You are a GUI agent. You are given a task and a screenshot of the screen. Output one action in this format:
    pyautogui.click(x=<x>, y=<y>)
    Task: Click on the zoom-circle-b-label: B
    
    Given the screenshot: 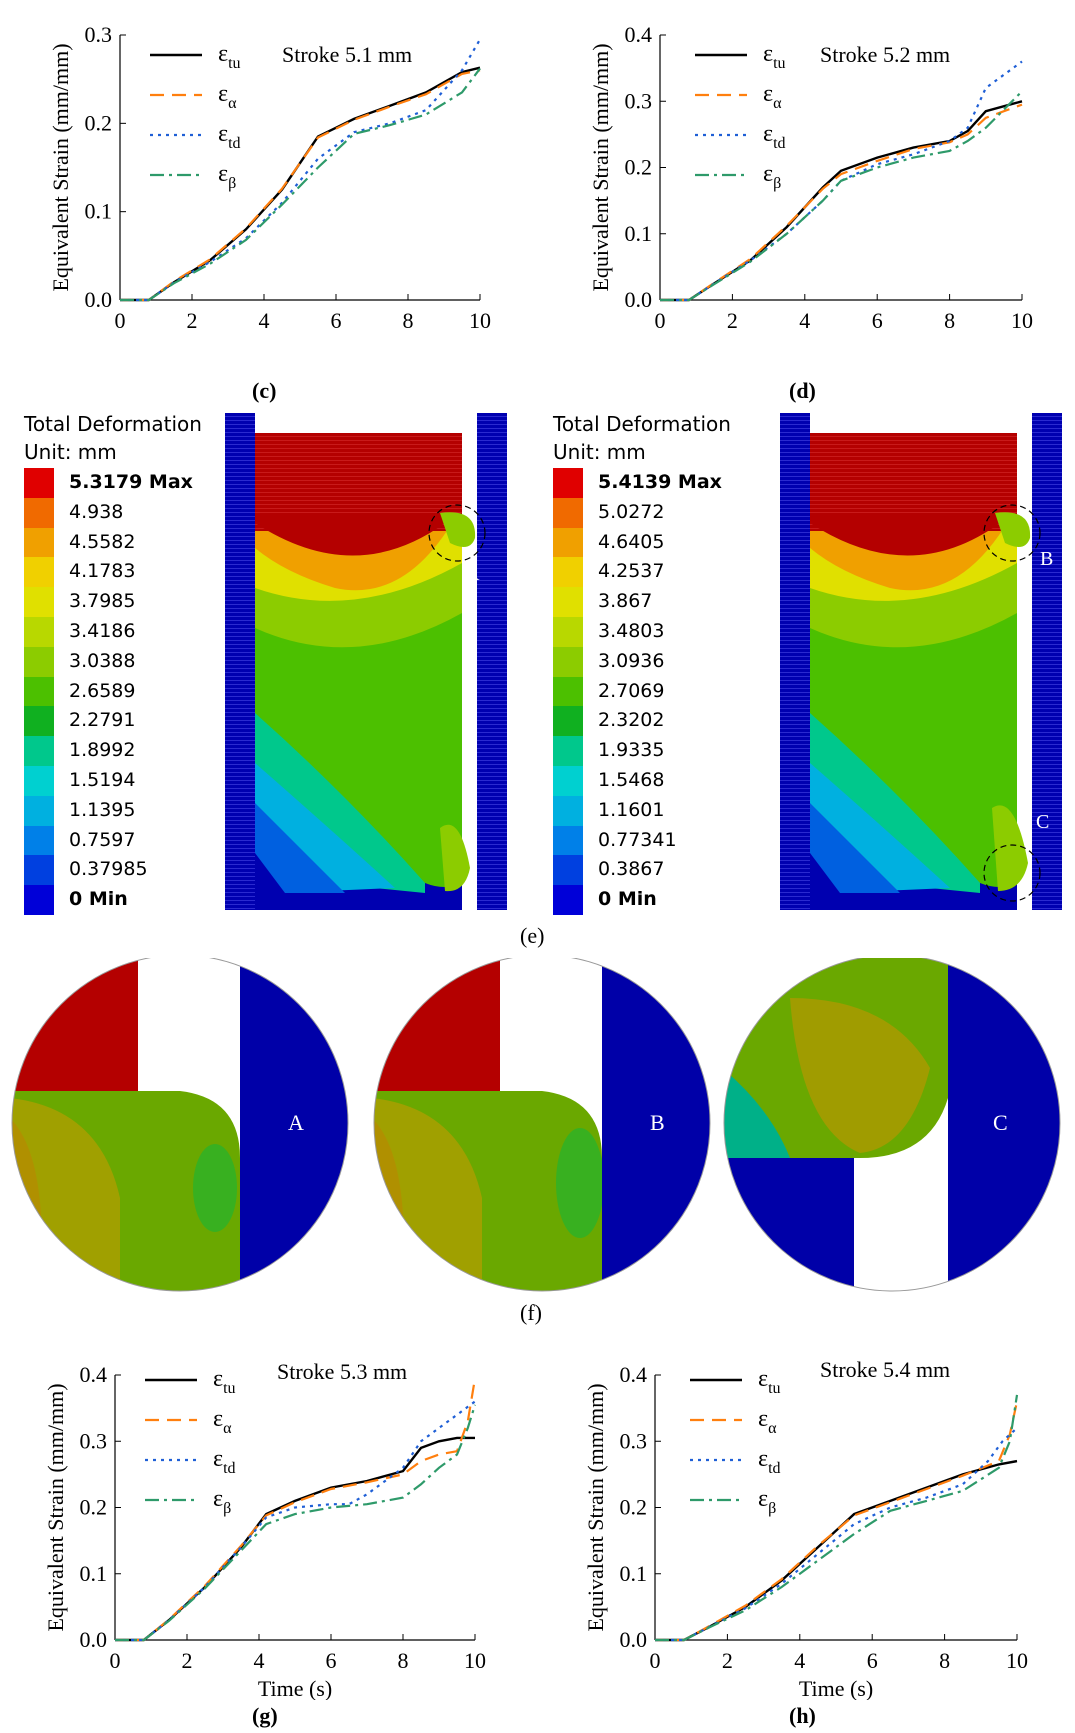 What is the action you would take?
    pyautogui.click(x=657, y=1122)
    